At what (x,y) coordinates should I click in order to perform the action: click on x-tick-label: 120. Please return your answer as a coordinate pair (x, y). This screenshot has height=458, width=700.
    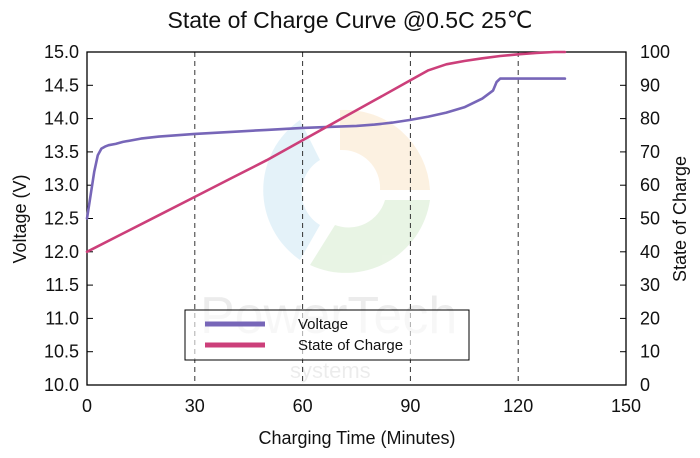
    Looking at the image, I should click on (518, 406).